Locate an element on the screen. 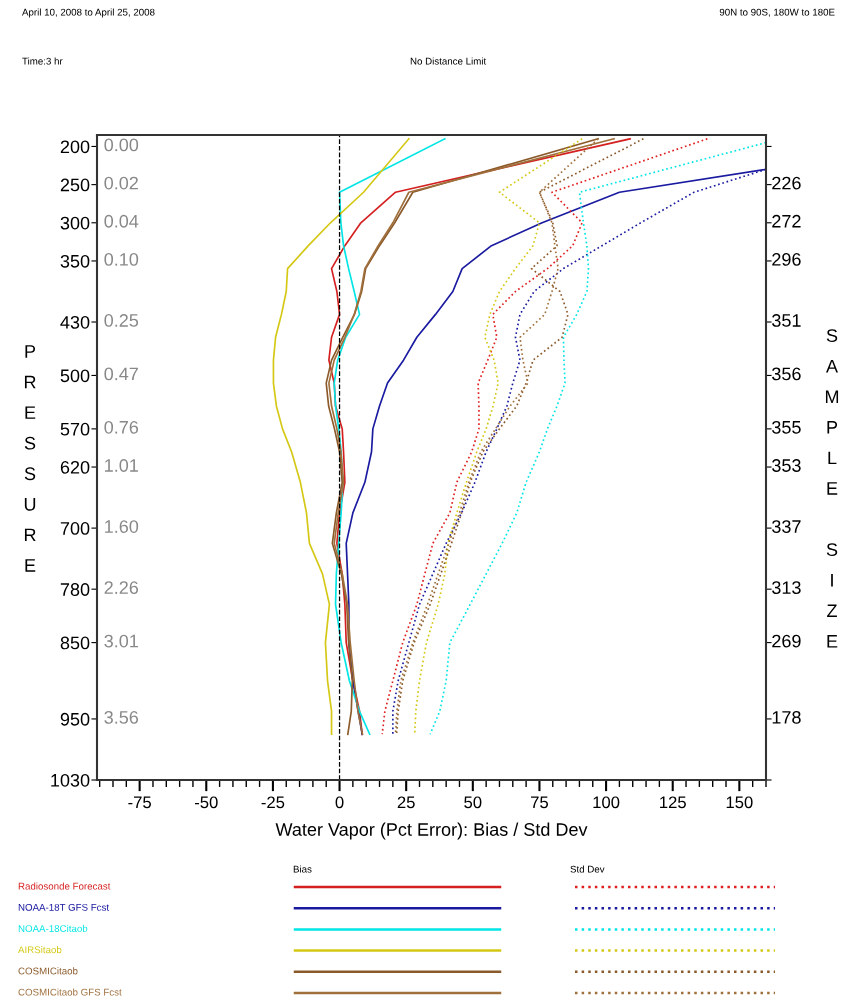 The width and height of the screenshot is (854, 1004). text: 296 is located at coordinates (786, 259).